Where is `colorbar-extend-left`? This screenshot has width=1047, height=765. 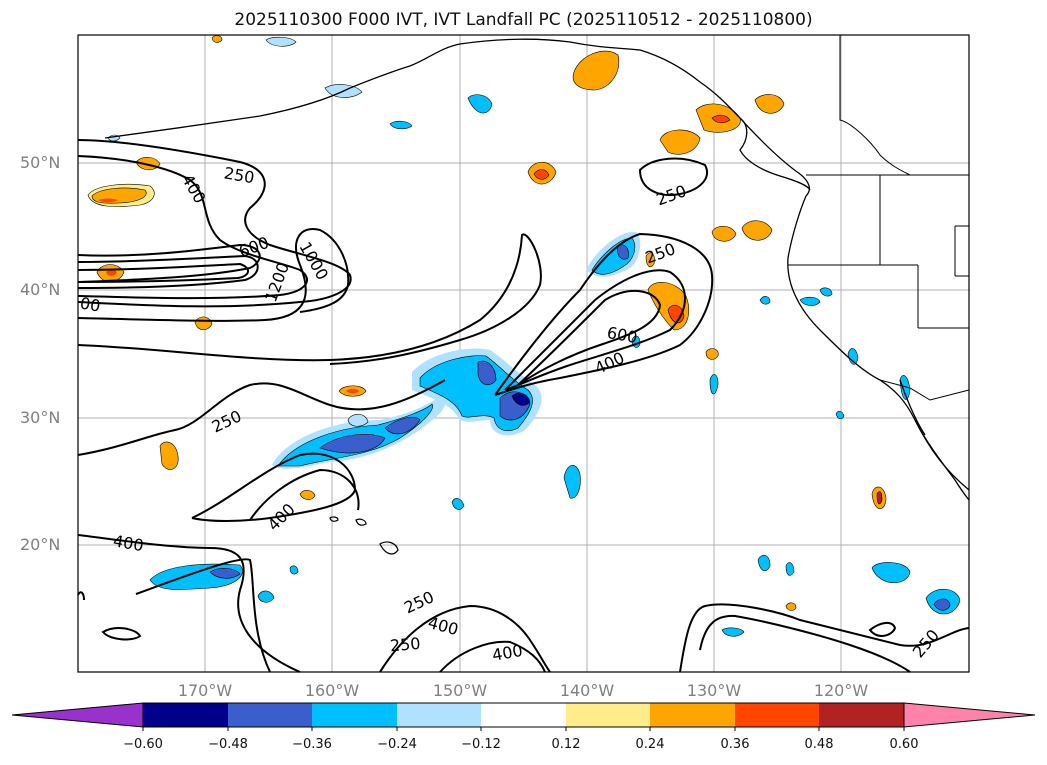 colorbar-extend-left is located at coordinates (77, 715).